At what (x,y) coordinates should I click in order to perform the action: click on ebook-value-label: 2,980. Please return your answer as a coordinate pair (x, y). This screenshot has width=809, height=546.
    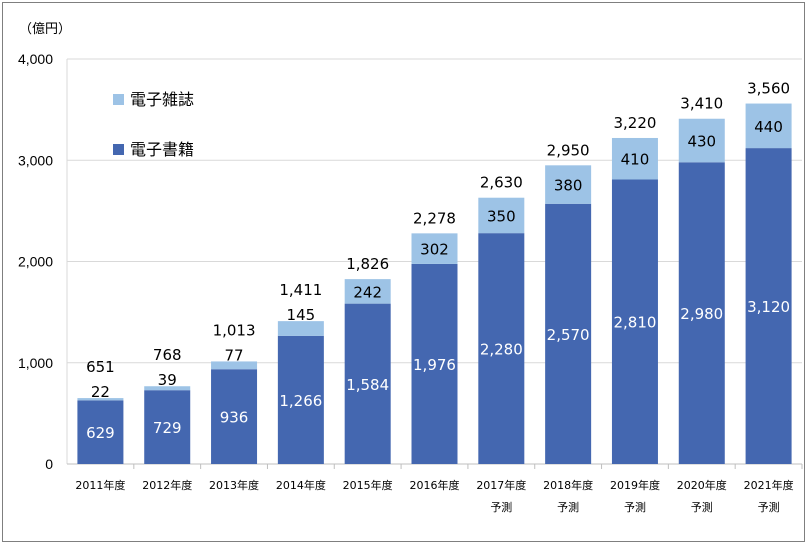
    Looking at the image, I should click on (701, 314).